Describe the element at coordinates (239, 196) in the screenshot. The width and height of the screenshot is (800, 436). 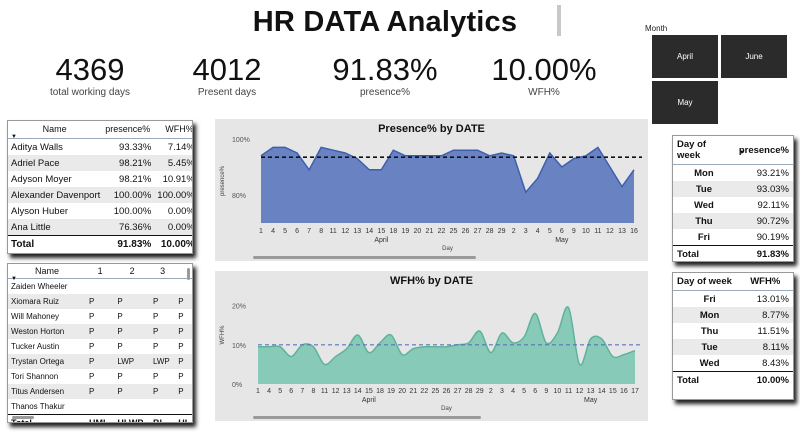
I see `y-tick-label: 80%` at that location.